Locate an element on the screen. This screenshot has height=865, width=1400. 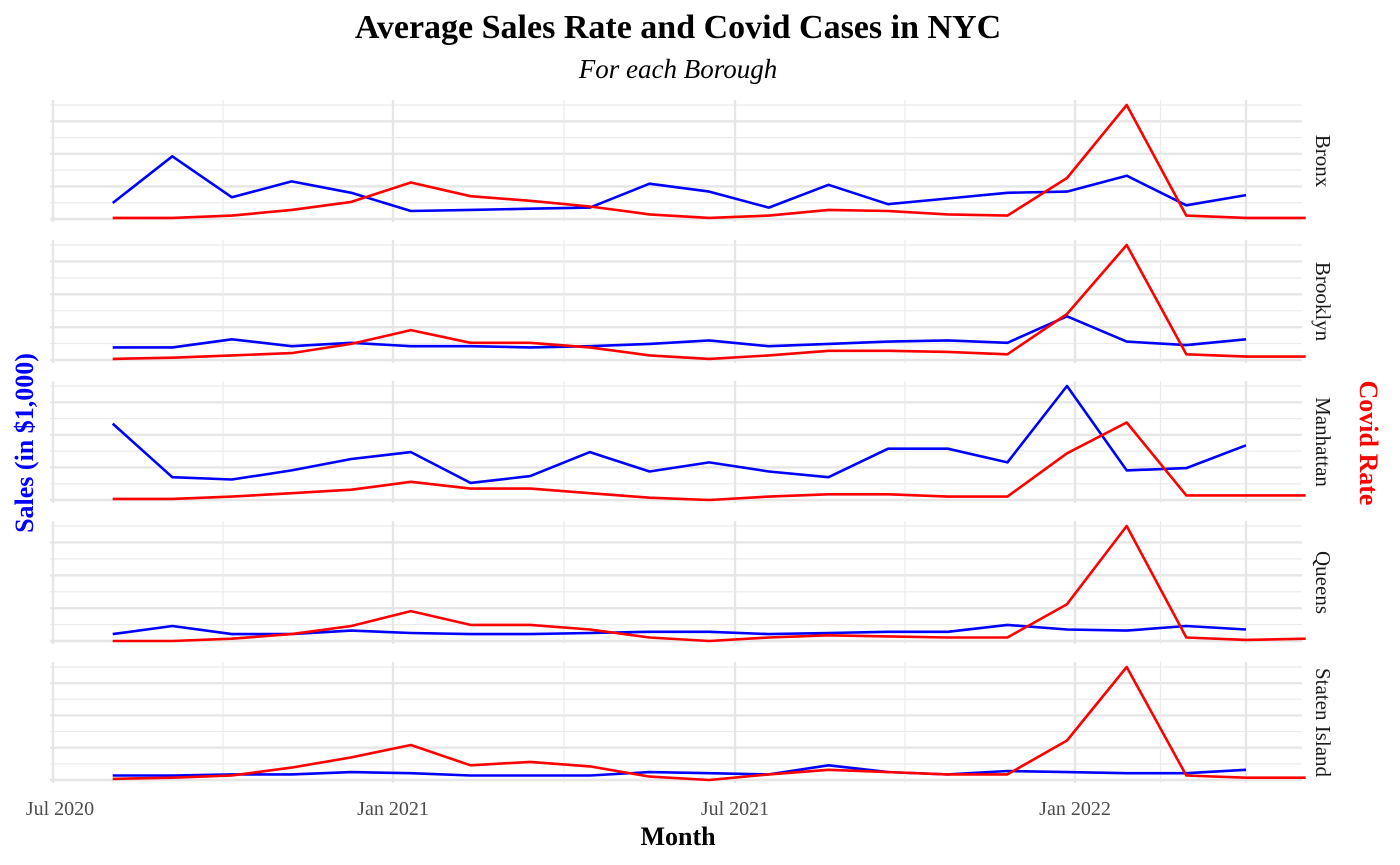
facet-strip-label: Manhattan is located at coordinates (1323, 442).